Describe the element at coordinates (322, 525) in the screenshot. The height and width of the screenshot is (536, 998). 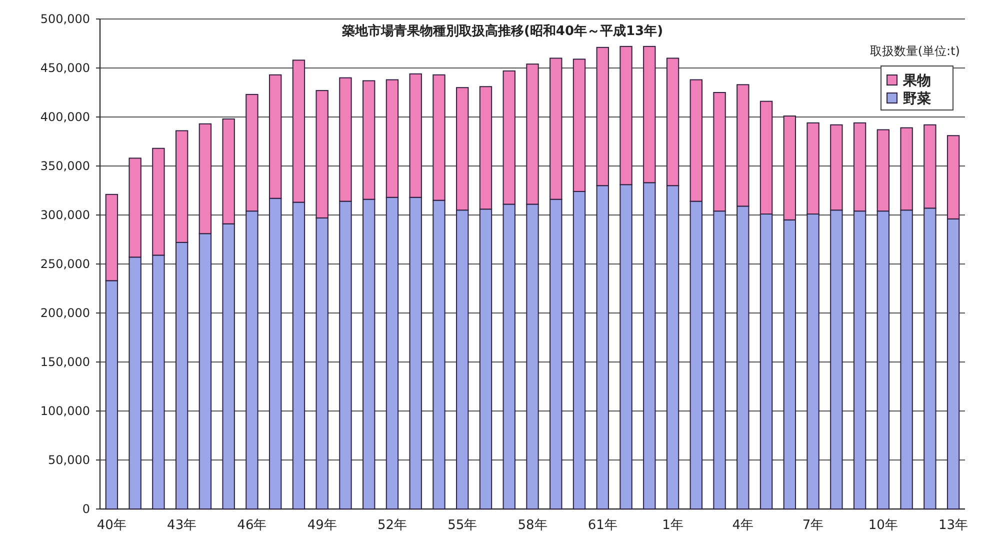
I see `x-tick-label: 49年` at that location.